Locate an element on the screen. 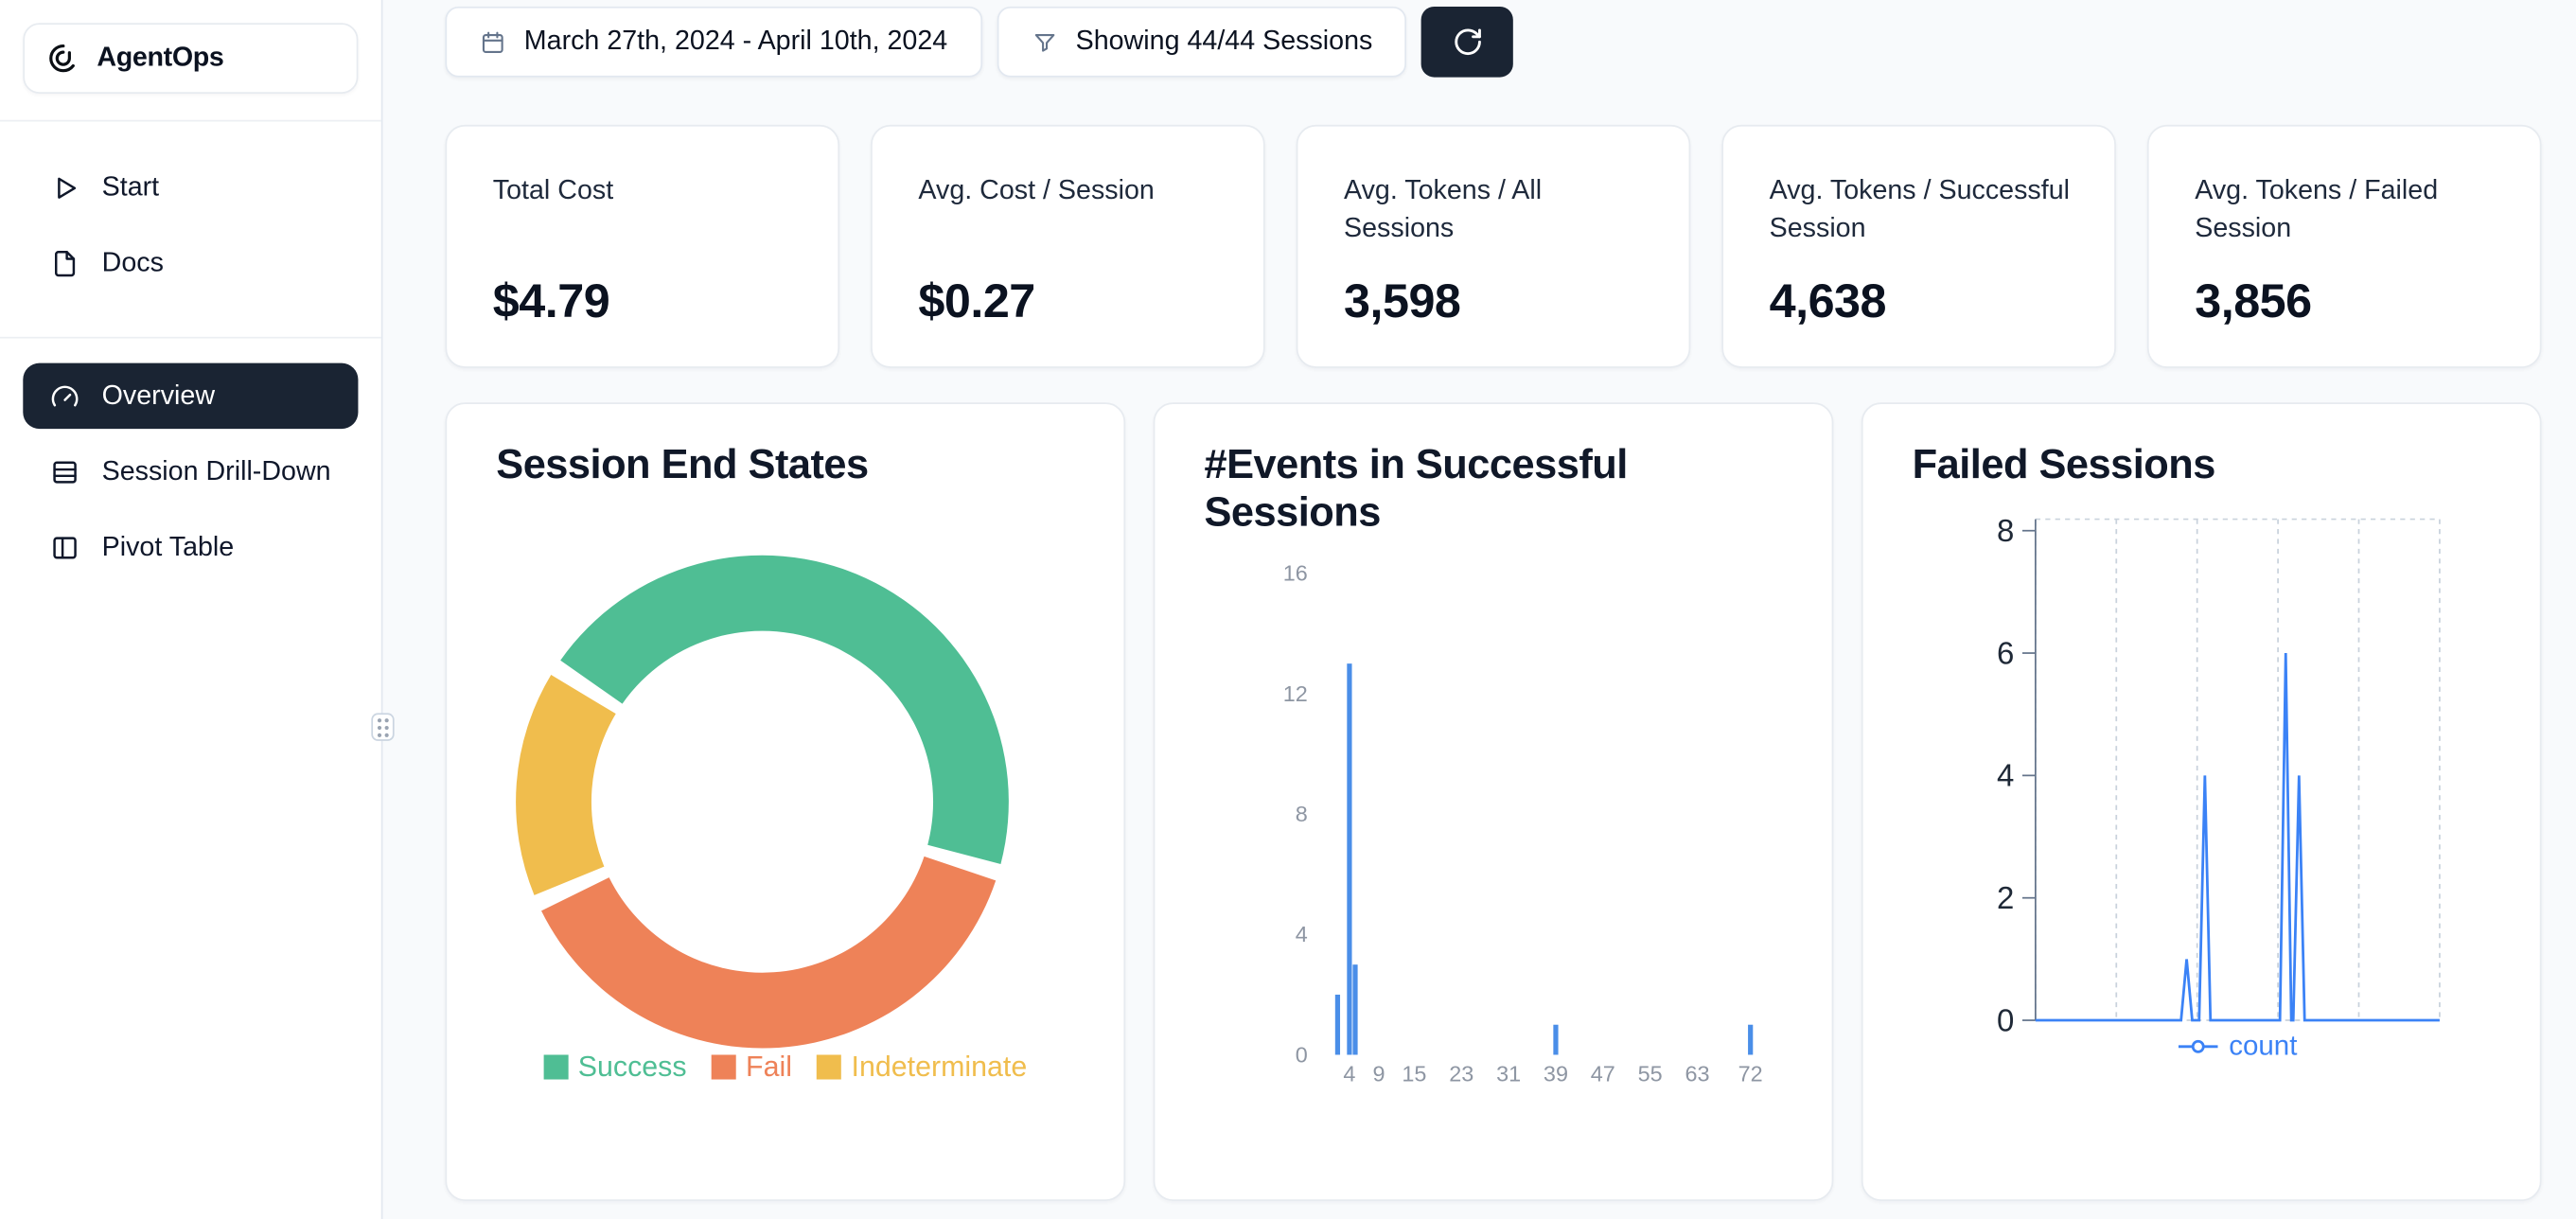  svg-text: 15 is located at coordinates (1414, 1073).